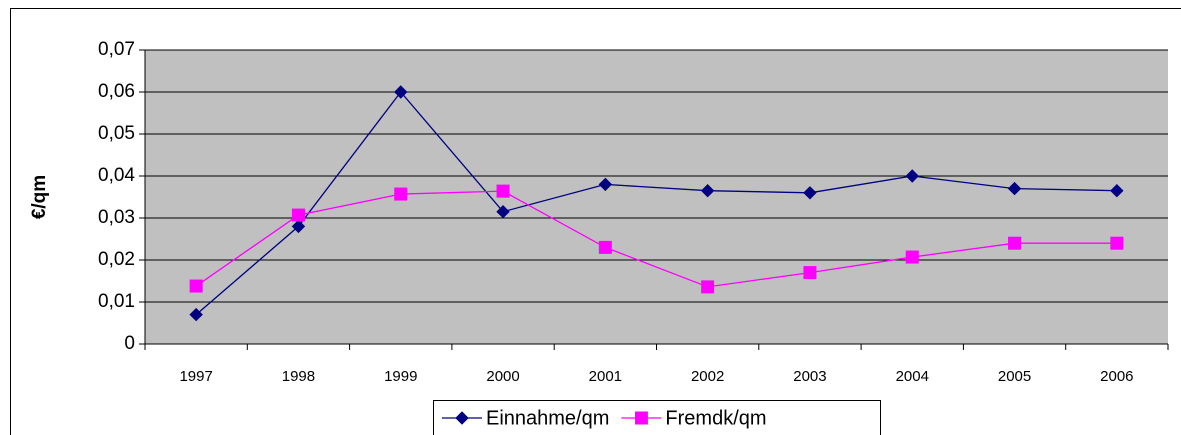 This screenshot has height=435, width=1181. What do you see at coordinates (39, 197) in the screenshot?
I see `y-axis-label: €/qm` at bounding box center [39, 197].